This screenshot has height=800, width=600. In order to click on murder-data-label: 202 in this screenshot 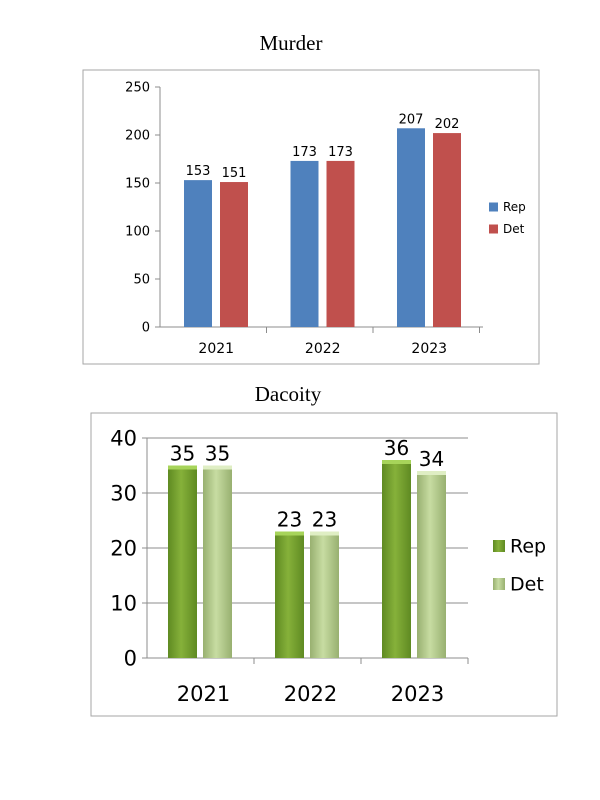, I will do `click(447, 124)`.